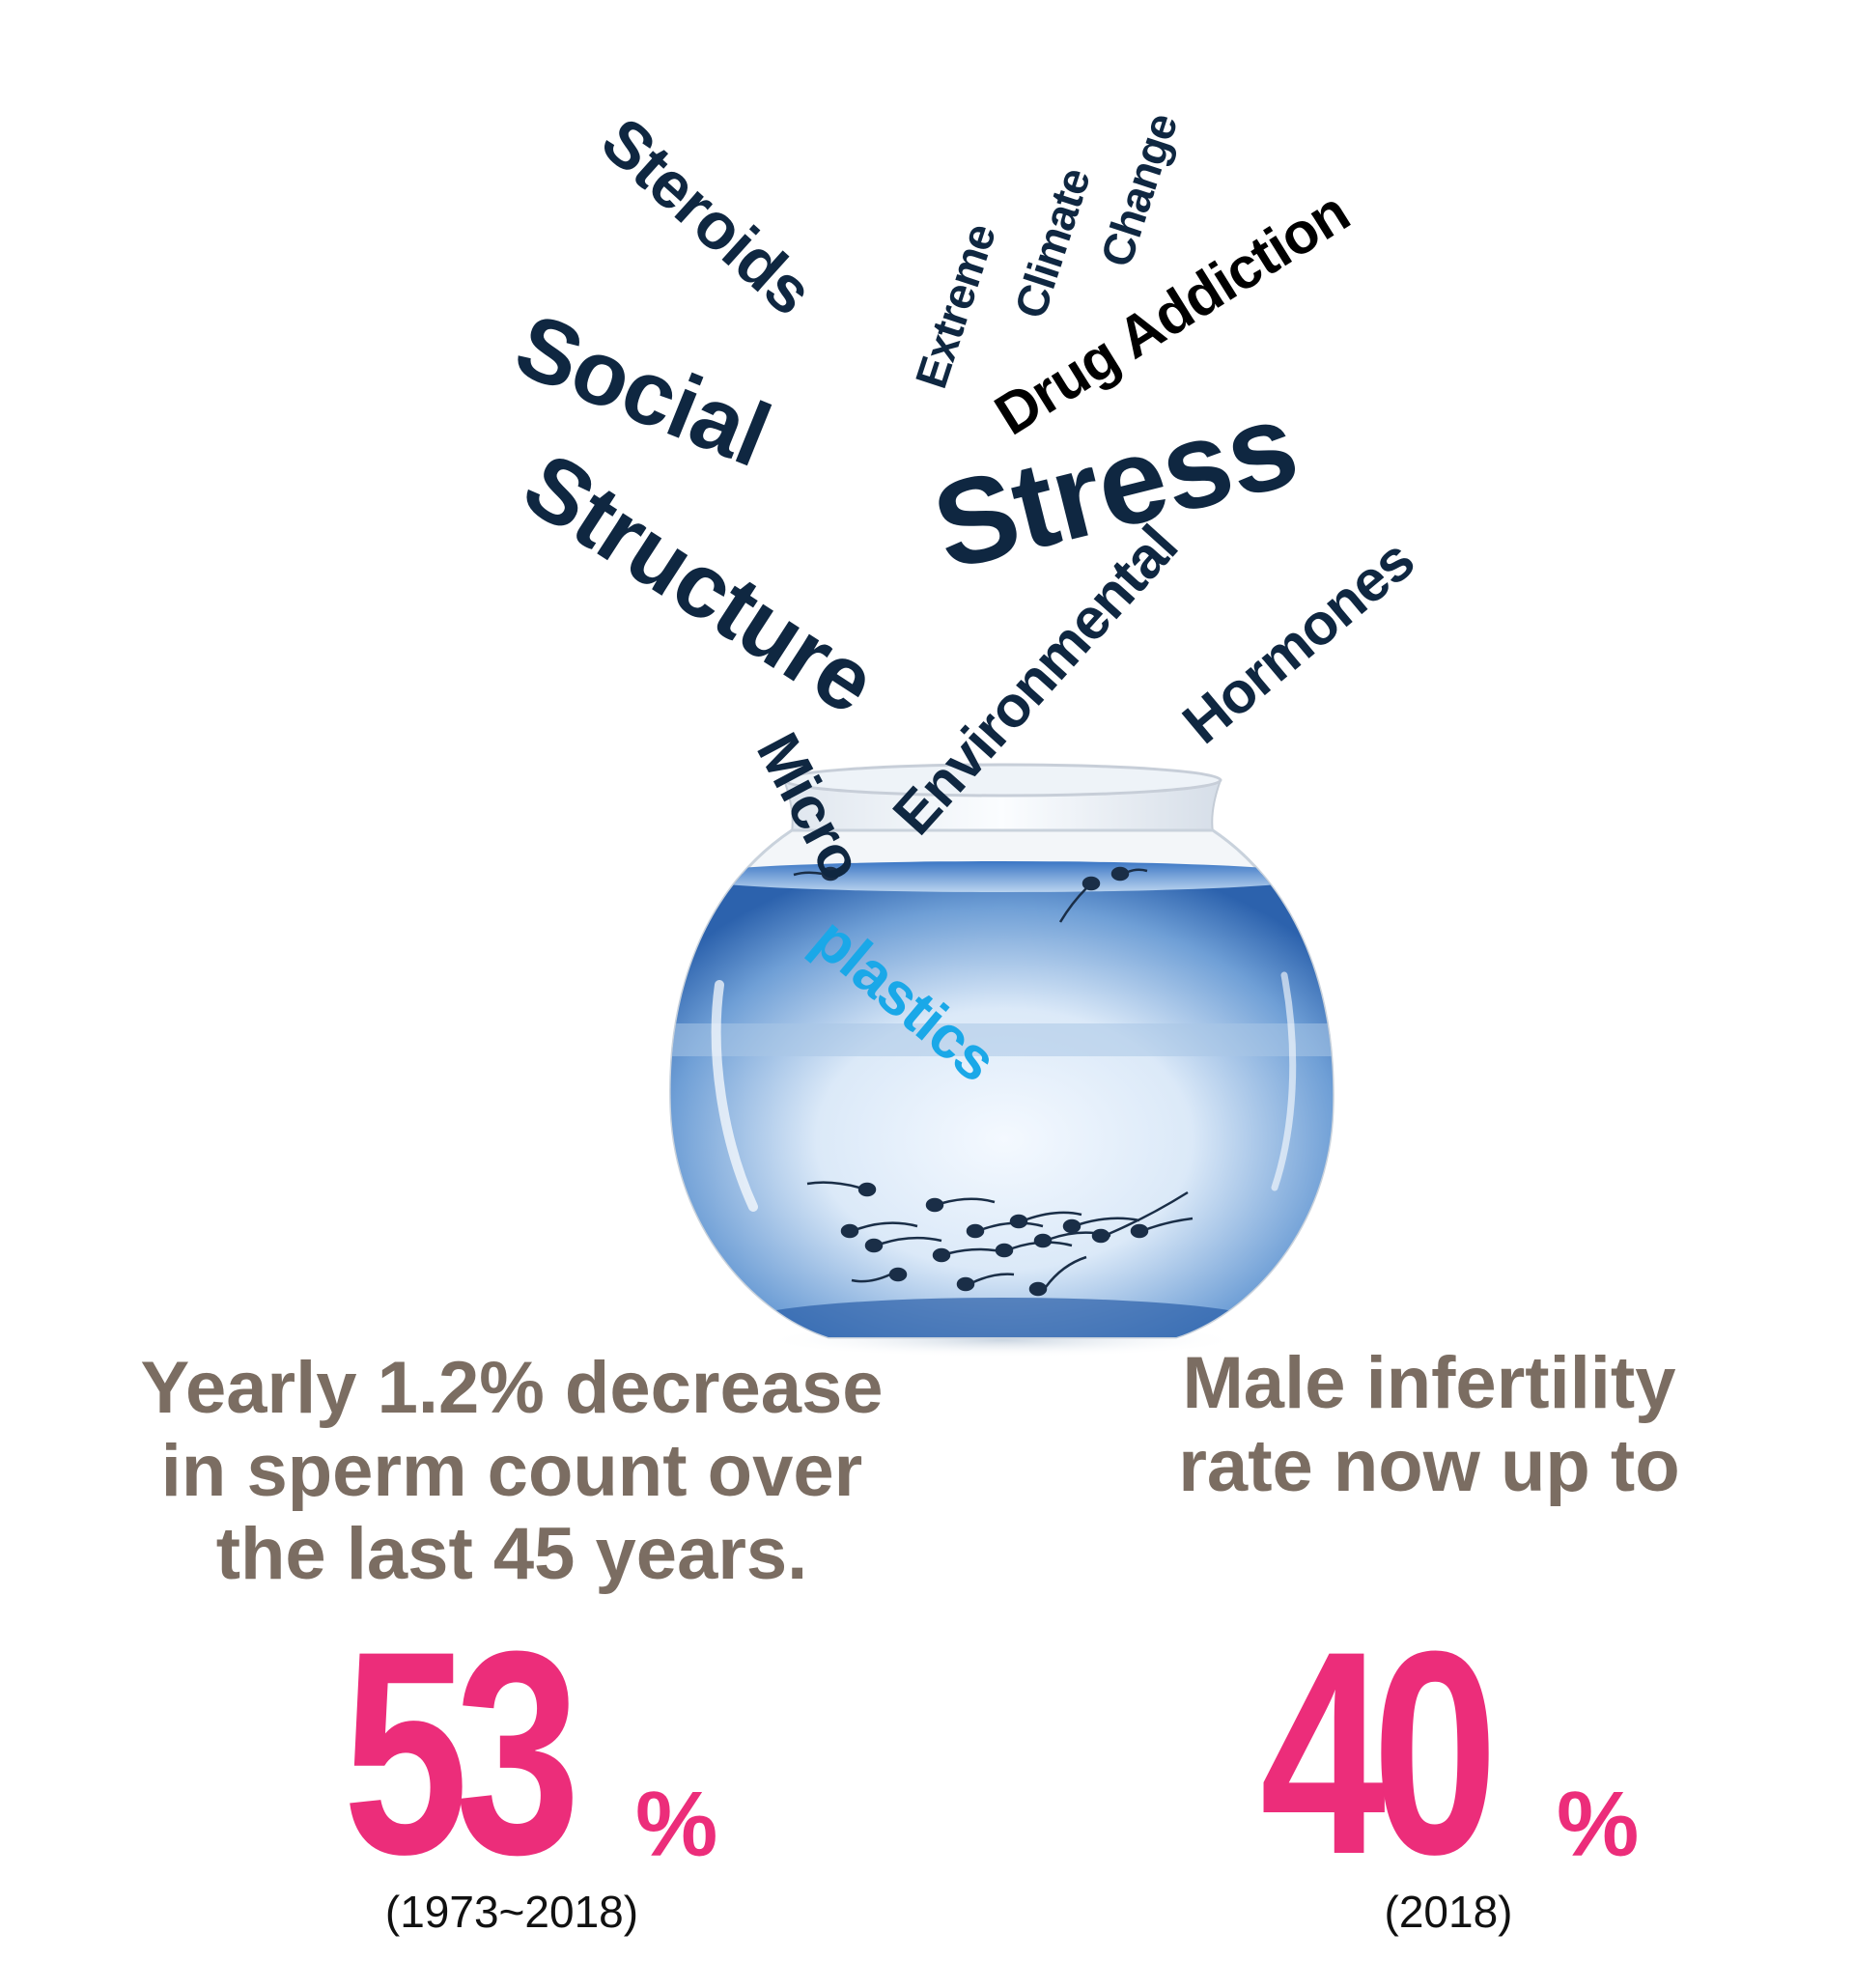 This screenshot has width=1854, height=1988. I want to click on left-stat-line: in sperm count over, so click(511, 1471).